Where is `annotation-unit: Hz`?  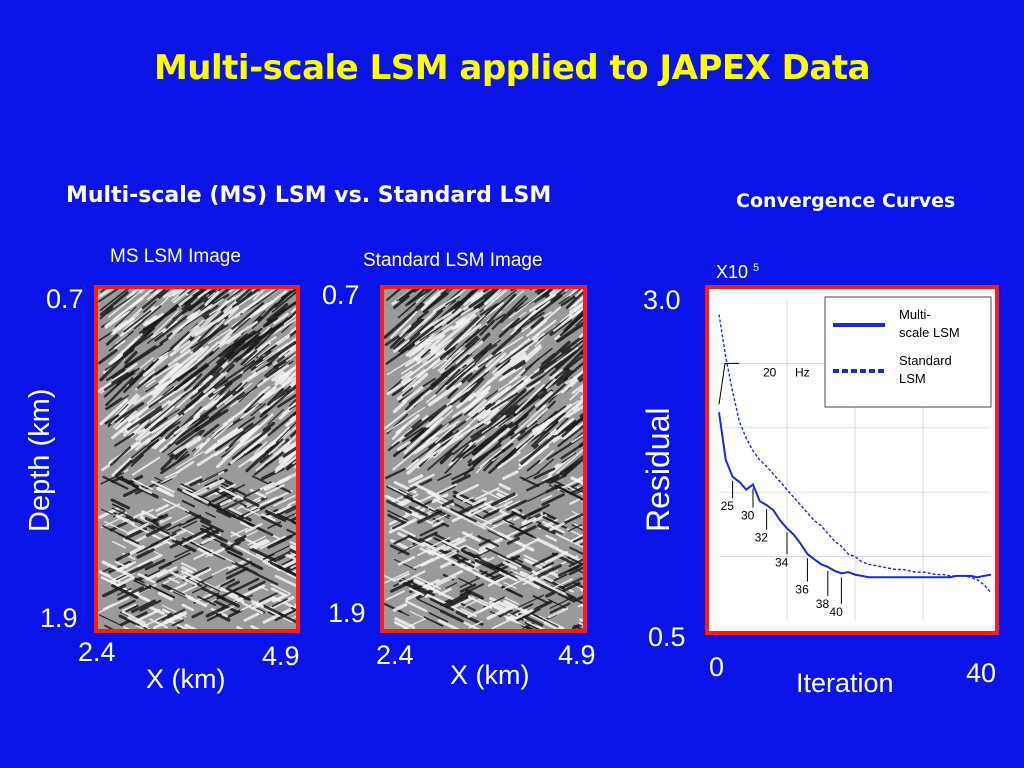 annotation-unit: Hz is located at coordinates (802, 372).